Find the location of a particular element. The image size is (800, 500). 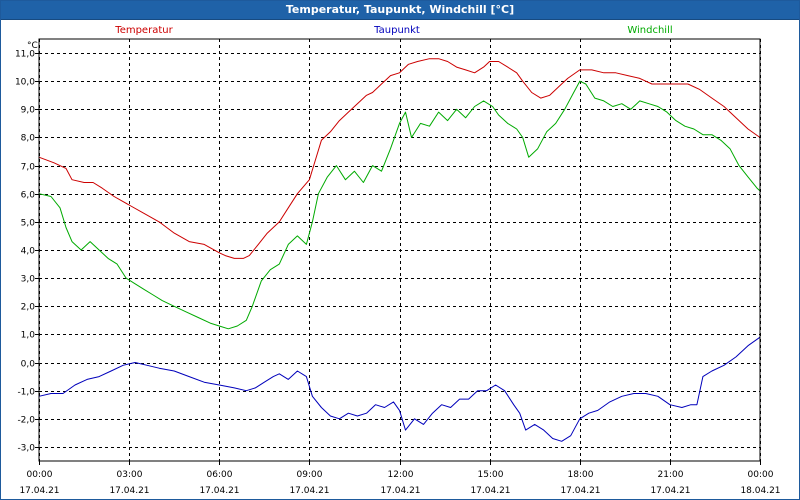

x-tick-time-label: 06:00 is located at coordinates (220, 475).